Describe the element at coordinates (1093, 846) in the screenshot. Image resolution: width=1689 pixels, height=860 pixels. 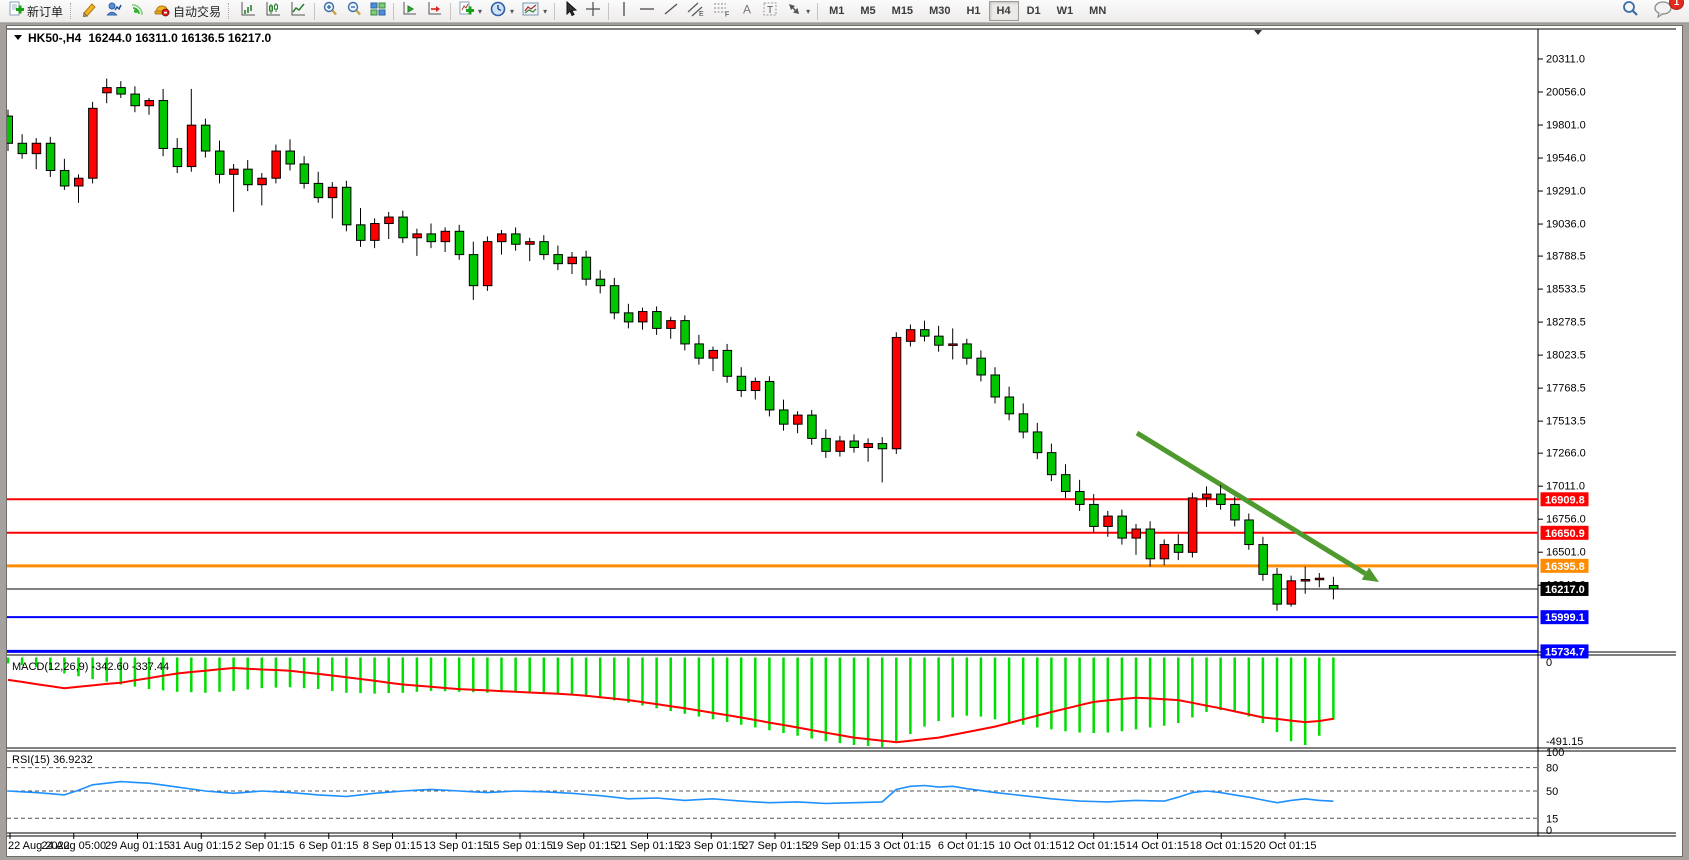
I see `svg-text: 12 Oct 01:15` at that location.